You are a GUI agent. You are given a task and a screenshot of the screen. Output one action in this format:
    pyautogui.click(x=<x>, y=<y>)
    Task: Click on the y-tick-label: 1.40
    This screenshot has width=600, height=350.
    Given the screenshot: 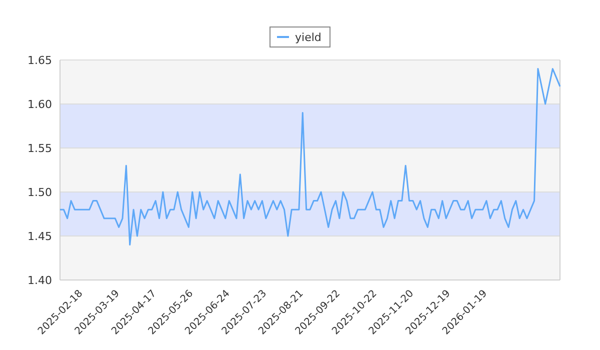 What is the action you would take?
    pyautogui.click(x=40, y=280)
    